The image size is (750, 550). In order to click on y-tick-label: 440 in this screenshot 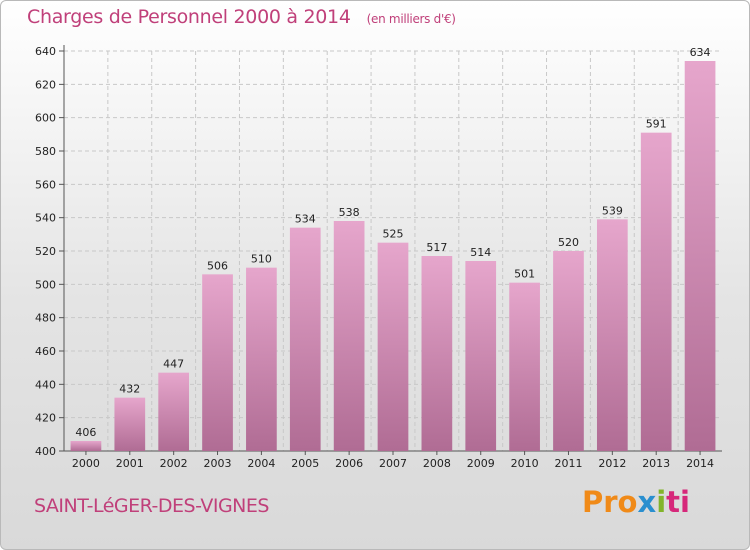, I will do `click(45, 384)`.